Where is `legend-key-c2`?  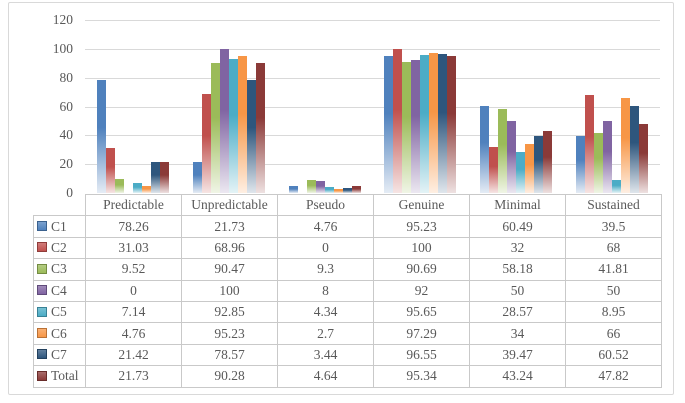 legend-key-c2 is located at coordinates (42, 247).